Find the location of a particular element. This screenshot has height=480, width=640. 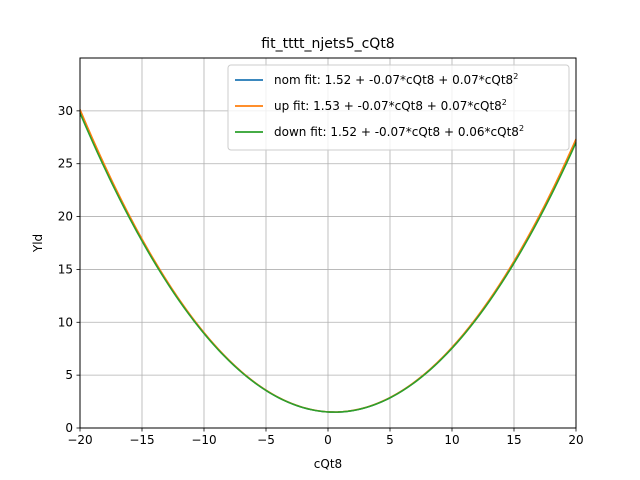

legend-entry-0: nom fit: 1.52 + -0.07*cQt8 + 0.07*cQt82 is located at coordinates (396, 79).